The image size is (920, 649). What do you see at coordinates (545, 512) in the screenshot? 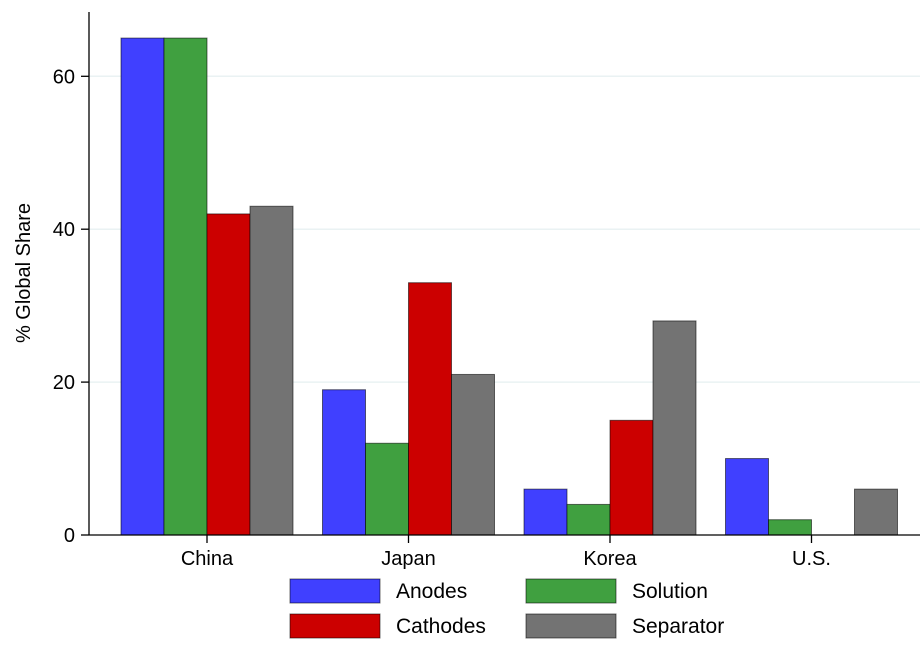
I see `bar-anodes-korea` at bounding box center [545, 512].